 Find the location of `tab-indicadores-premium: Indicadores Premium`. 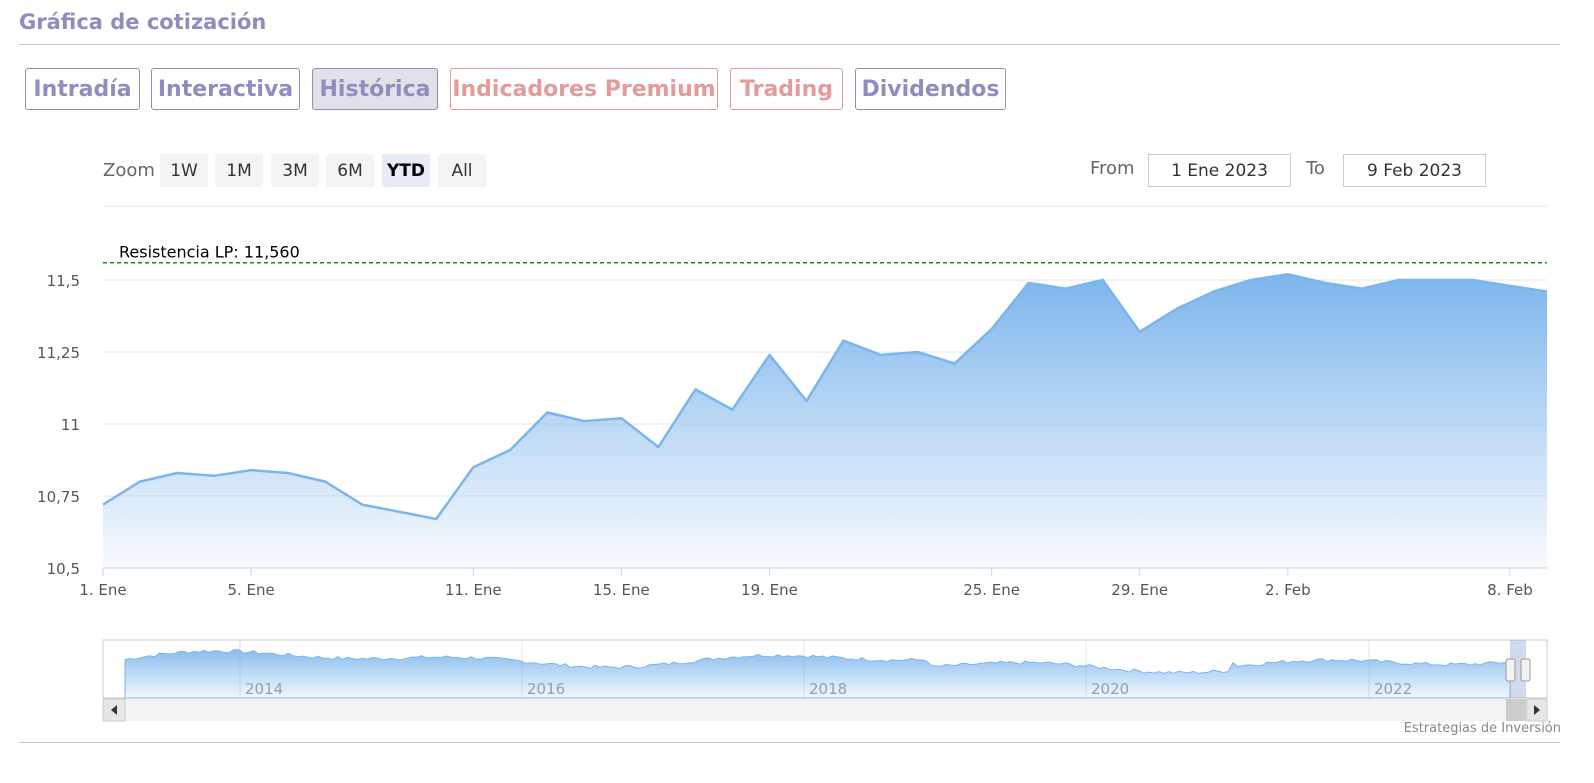

tab-indicadores-premium: Indicadores Premium is located at coordinates (584, 89).